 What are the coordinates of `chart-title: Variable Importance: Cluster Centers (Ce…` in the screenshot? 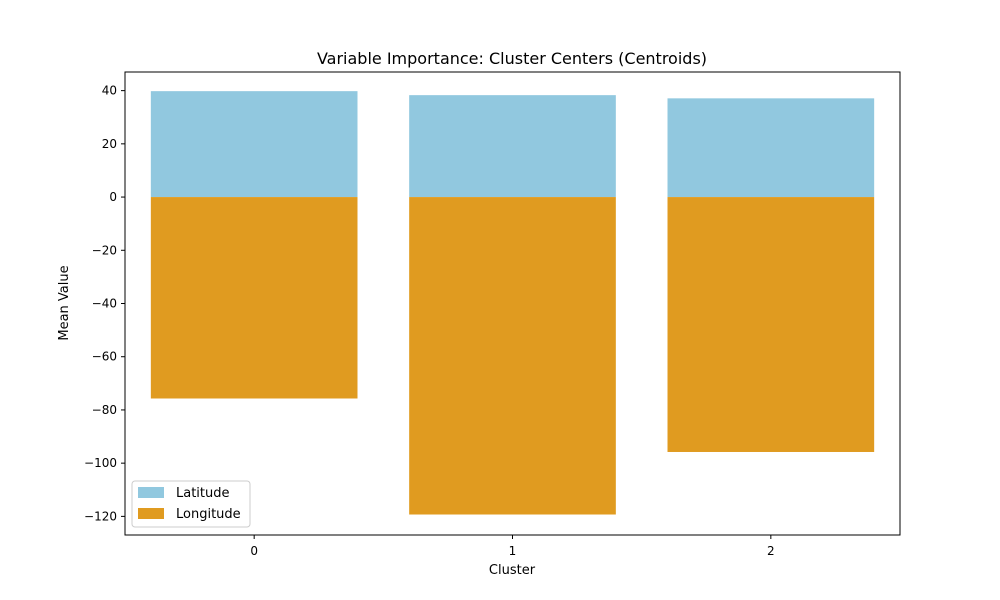 It's located at (512, 58).